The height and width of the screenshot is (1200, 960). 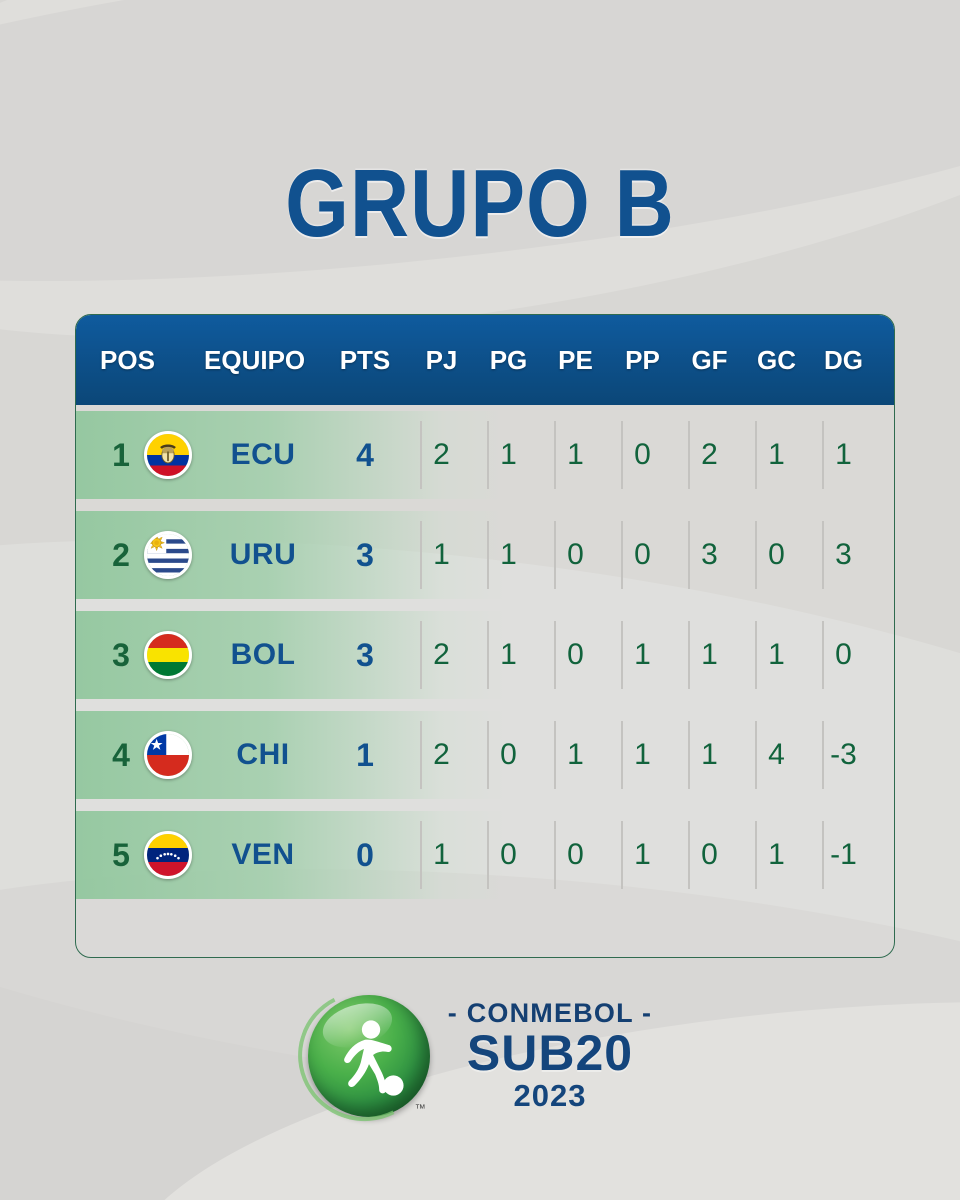 I want to click on row-stat-dg: 1, so click(x=843, y=454).